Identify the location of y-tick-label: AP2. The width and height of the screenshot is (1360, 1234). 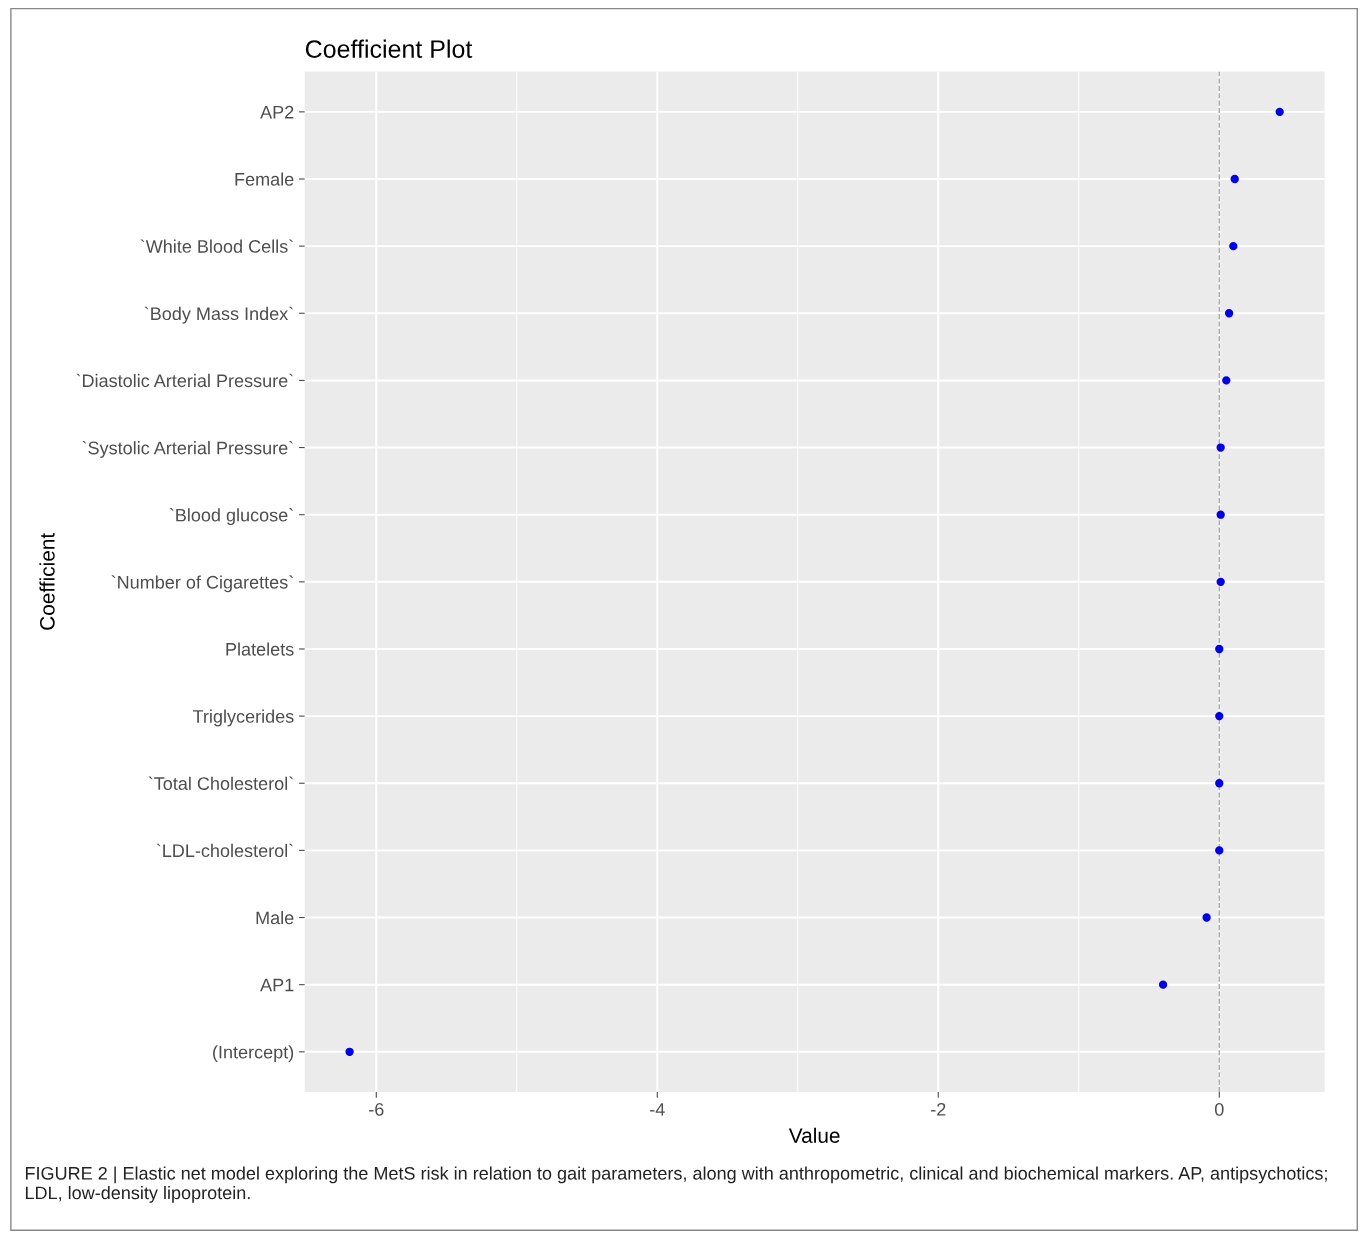
(277, 112).